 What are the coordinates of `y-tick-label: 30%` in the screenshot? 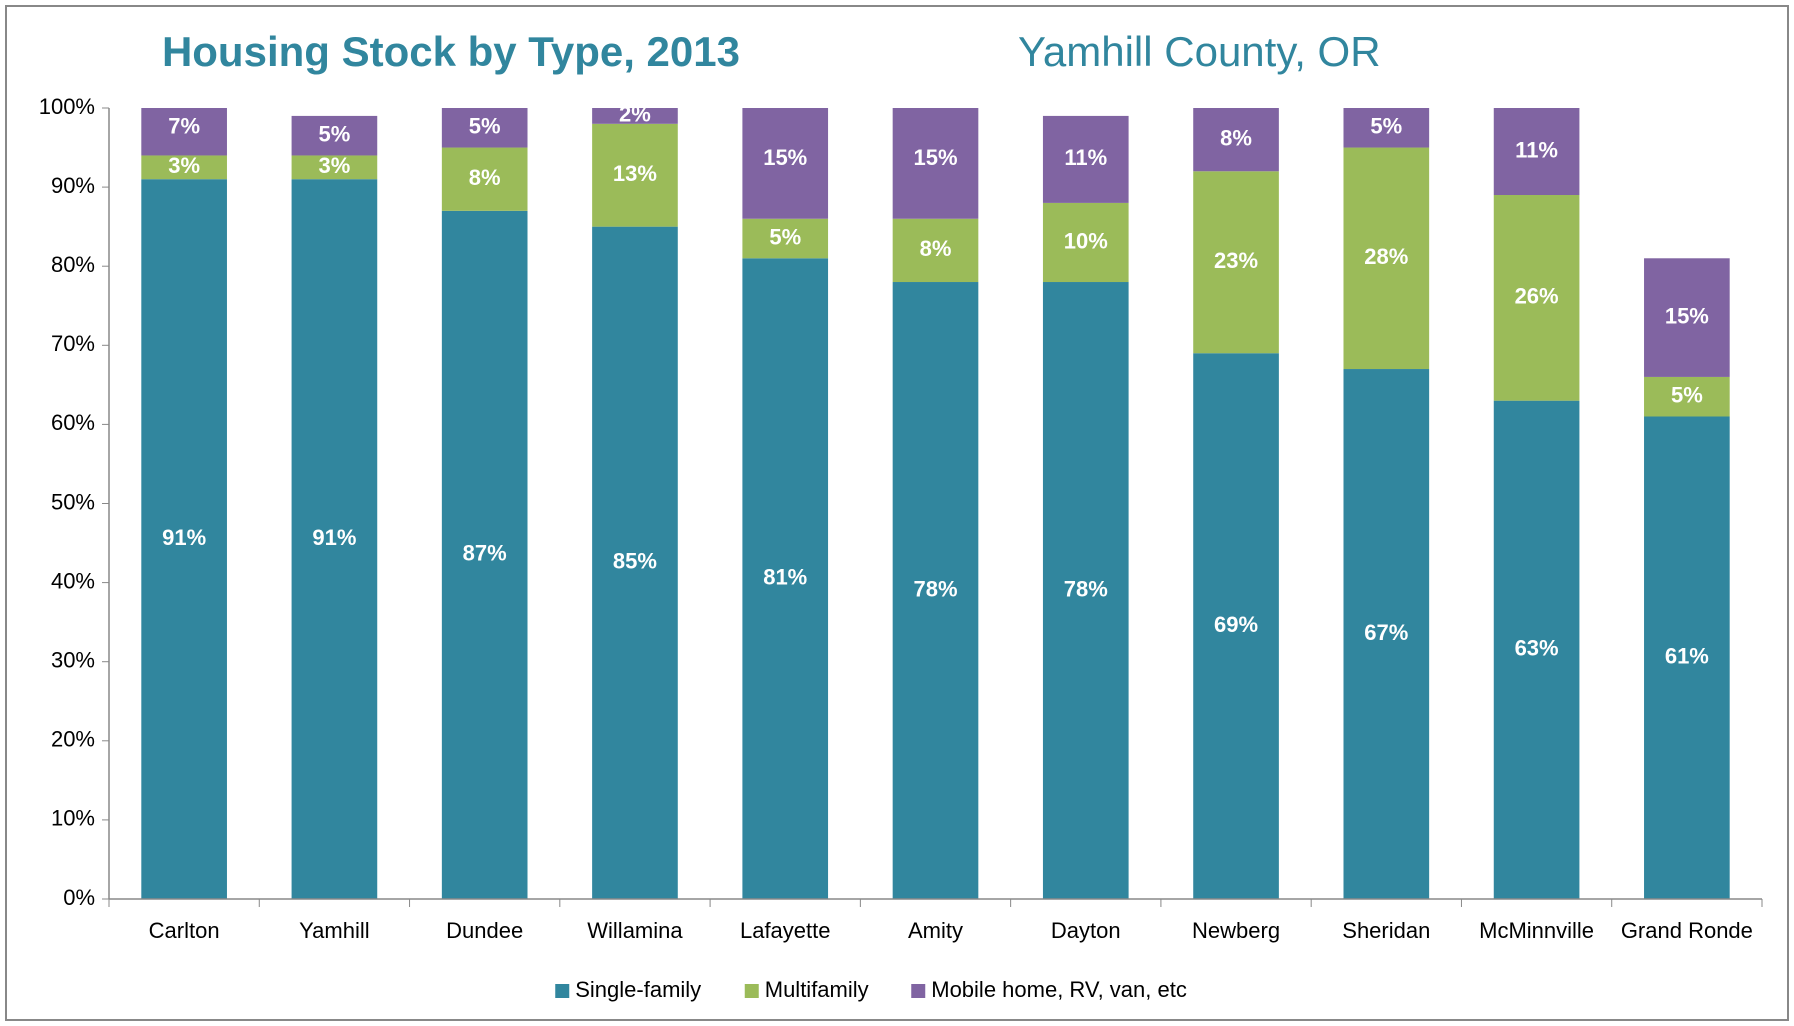 It's located at (73, 660).